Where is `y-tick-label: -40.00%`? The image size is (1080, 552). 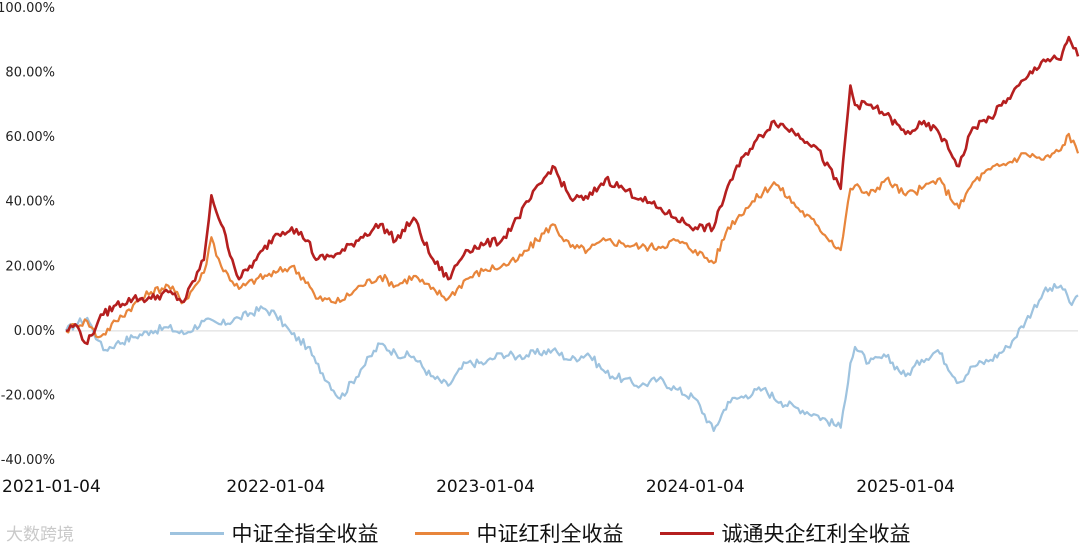
y-tick-label: -40.00% is located at coordinates (28, 460).